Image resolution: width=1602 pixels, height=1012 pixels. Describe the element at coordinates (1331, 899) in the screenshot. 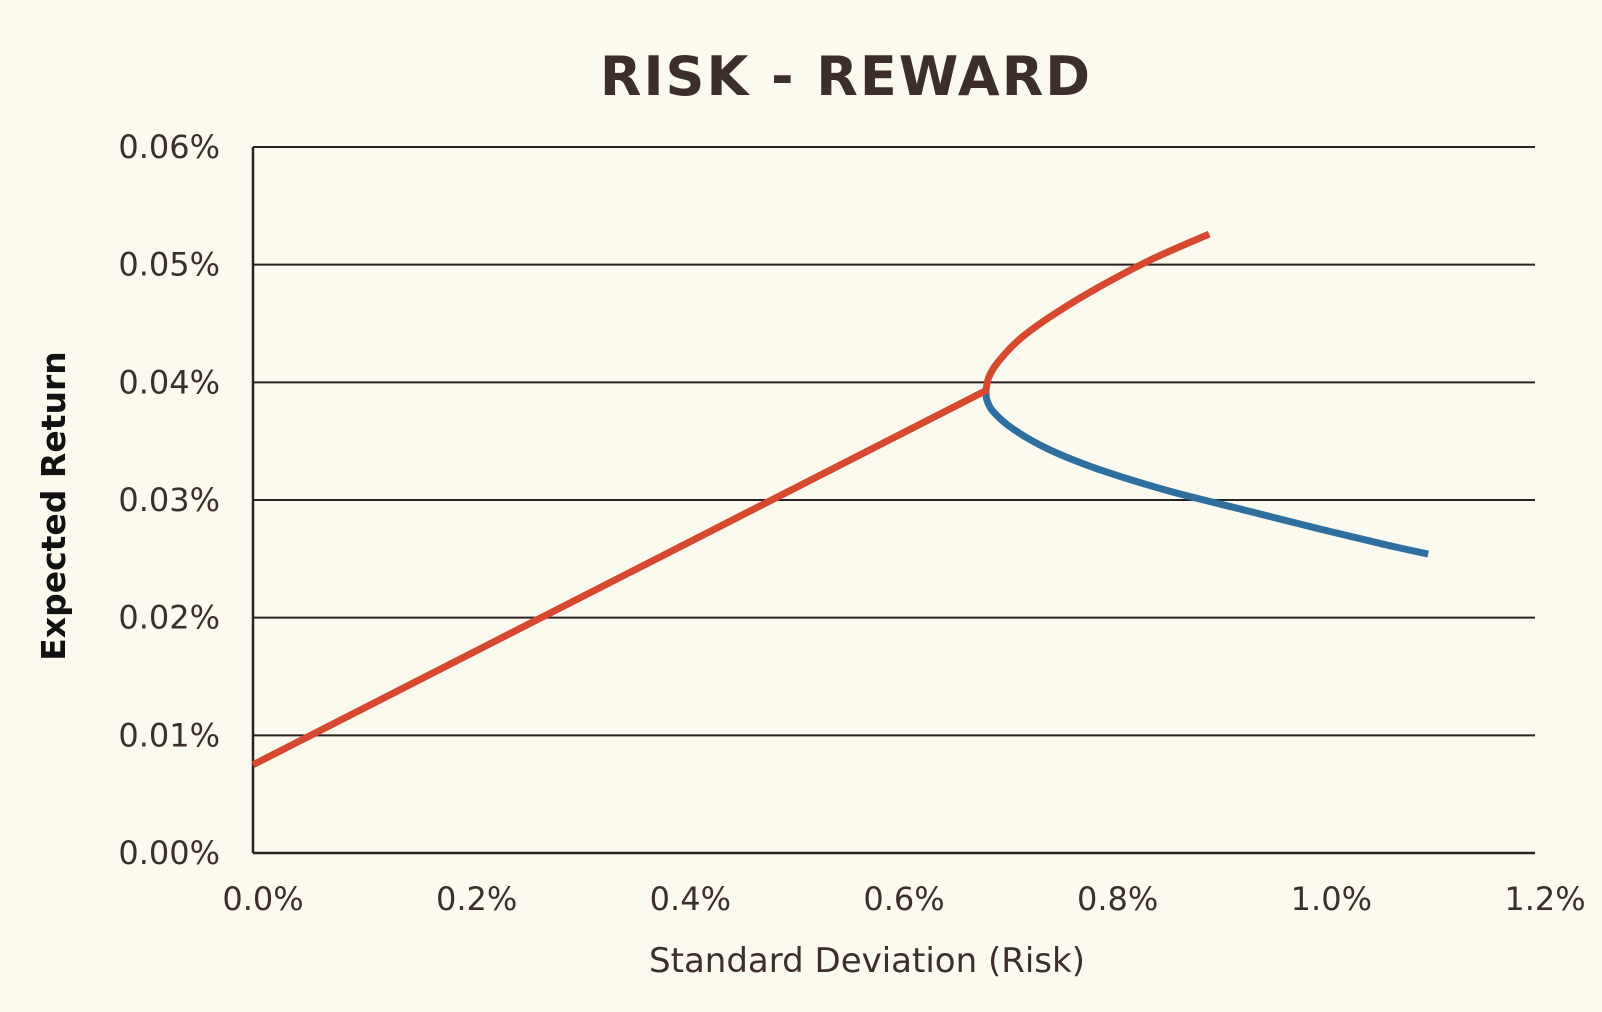

I see `x-tick-label: 1.0%` at that location.